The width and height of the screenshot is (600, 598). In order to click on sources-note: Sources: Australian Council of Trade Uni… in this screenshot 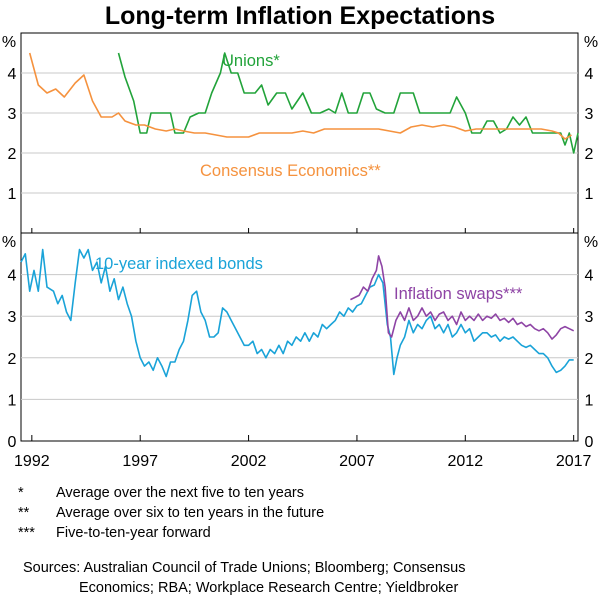, I will do `click(303, 578)`.